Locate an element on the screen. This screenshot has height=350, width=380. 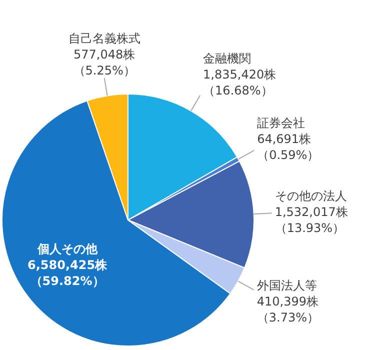
slice-label: 金融機関 is located at coordinates (227, 59).